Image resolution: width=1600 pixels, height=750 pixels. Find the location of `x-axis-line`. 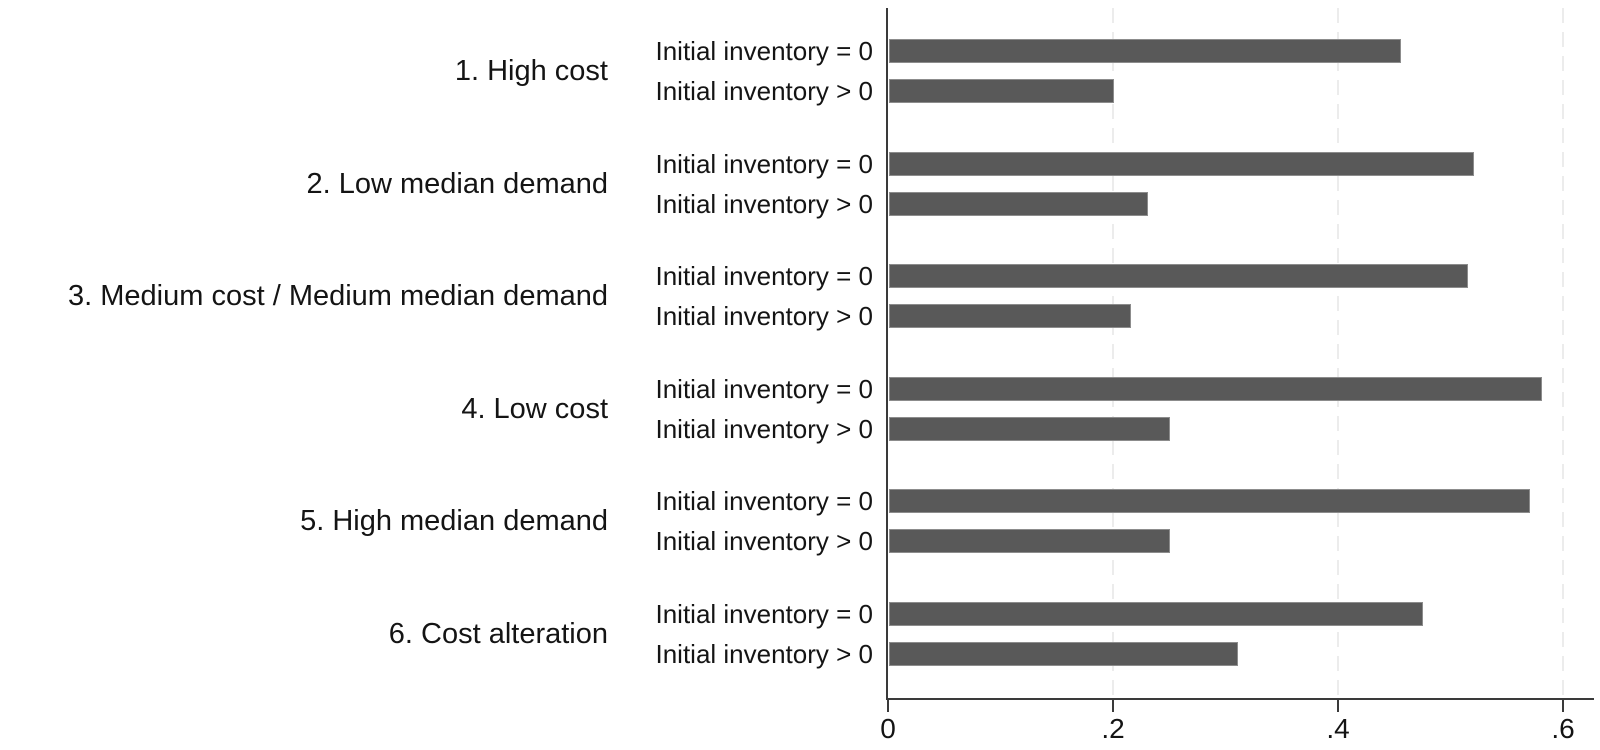

x-axis-line is located at coordinates (1240, 699).